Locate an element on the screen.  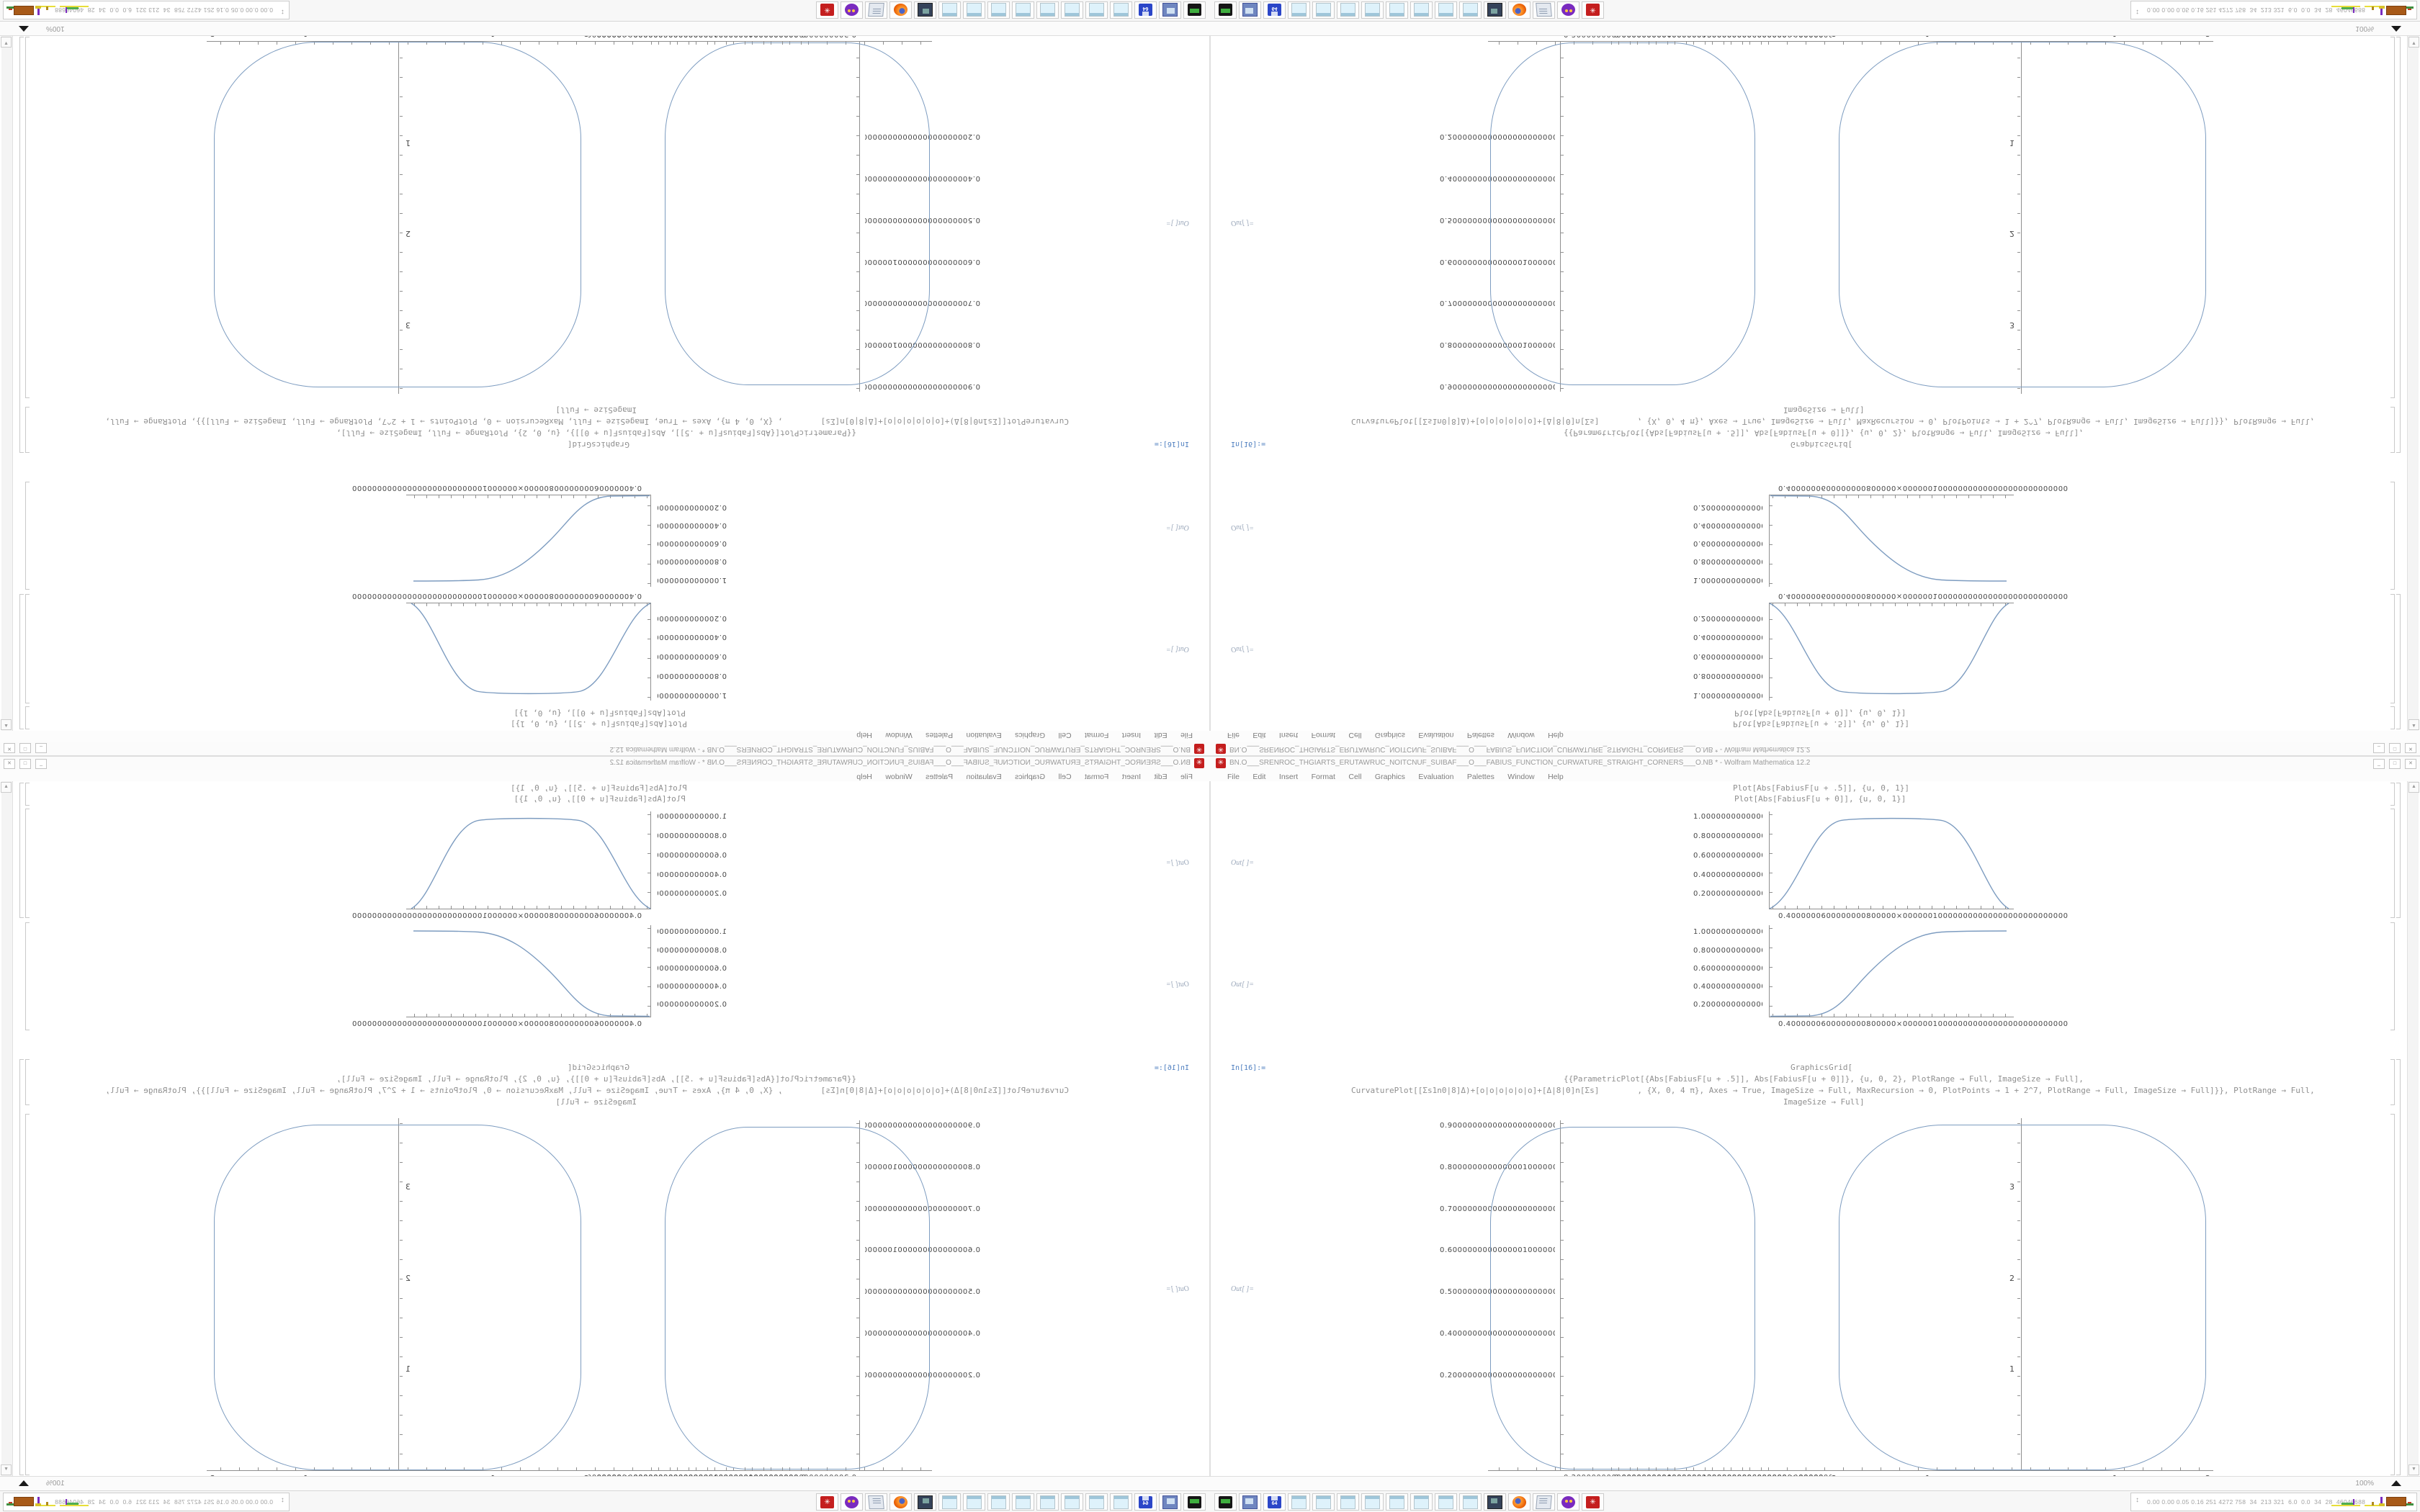
launcher-firefox is located at coordinates (901, 10).